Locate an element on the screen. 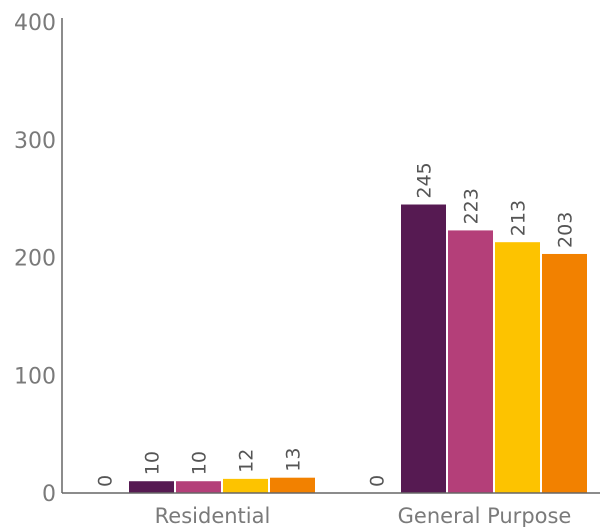 This screenshot has height=527, width=602. data-label-1-2: 223 is located at coordinates (472, 206).